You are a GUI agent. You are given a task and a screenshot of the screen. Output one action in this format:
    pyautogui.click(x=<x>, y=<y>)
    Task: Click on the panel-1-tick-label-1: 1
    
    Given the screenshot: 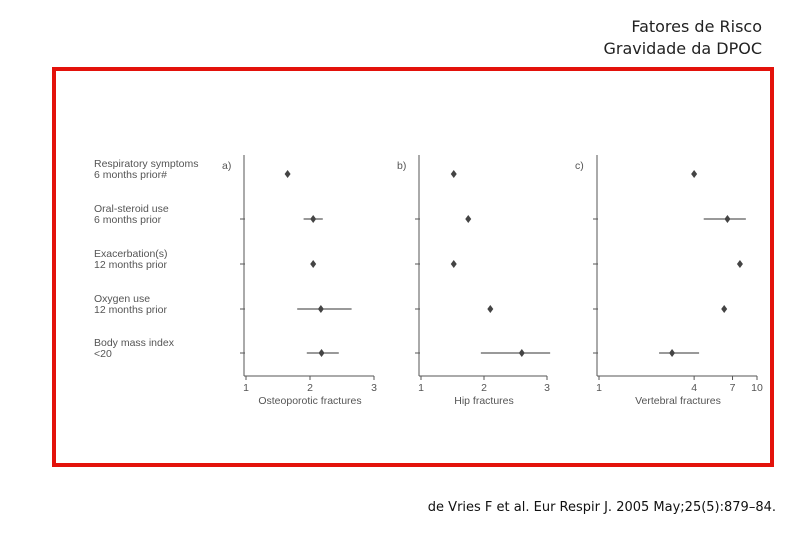 What is the action you would take?
    pyautogui.click(x=246, y=388)
    